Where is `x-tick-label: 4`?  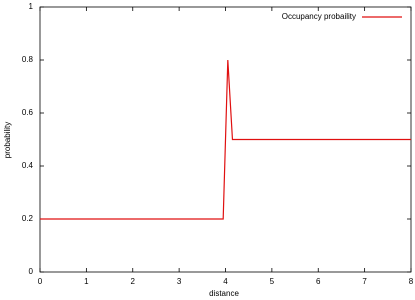
x-tick-label: 4 is located at coordinates (225, 281).